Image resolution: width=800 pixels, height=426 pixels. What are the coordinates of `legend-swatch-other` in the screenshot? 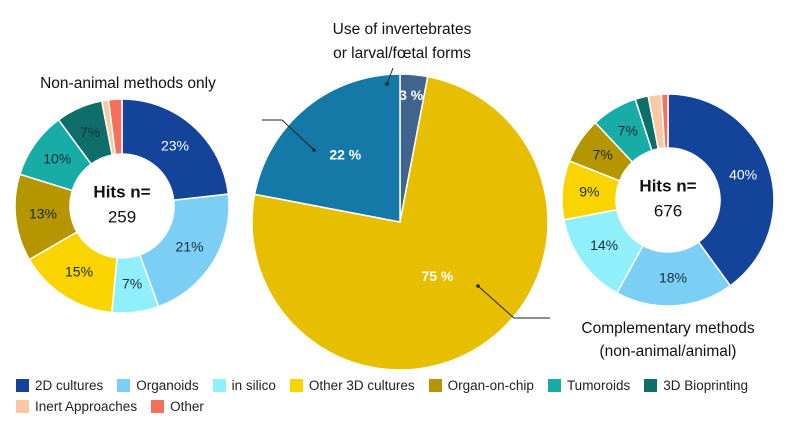 It's located at (158, 406).